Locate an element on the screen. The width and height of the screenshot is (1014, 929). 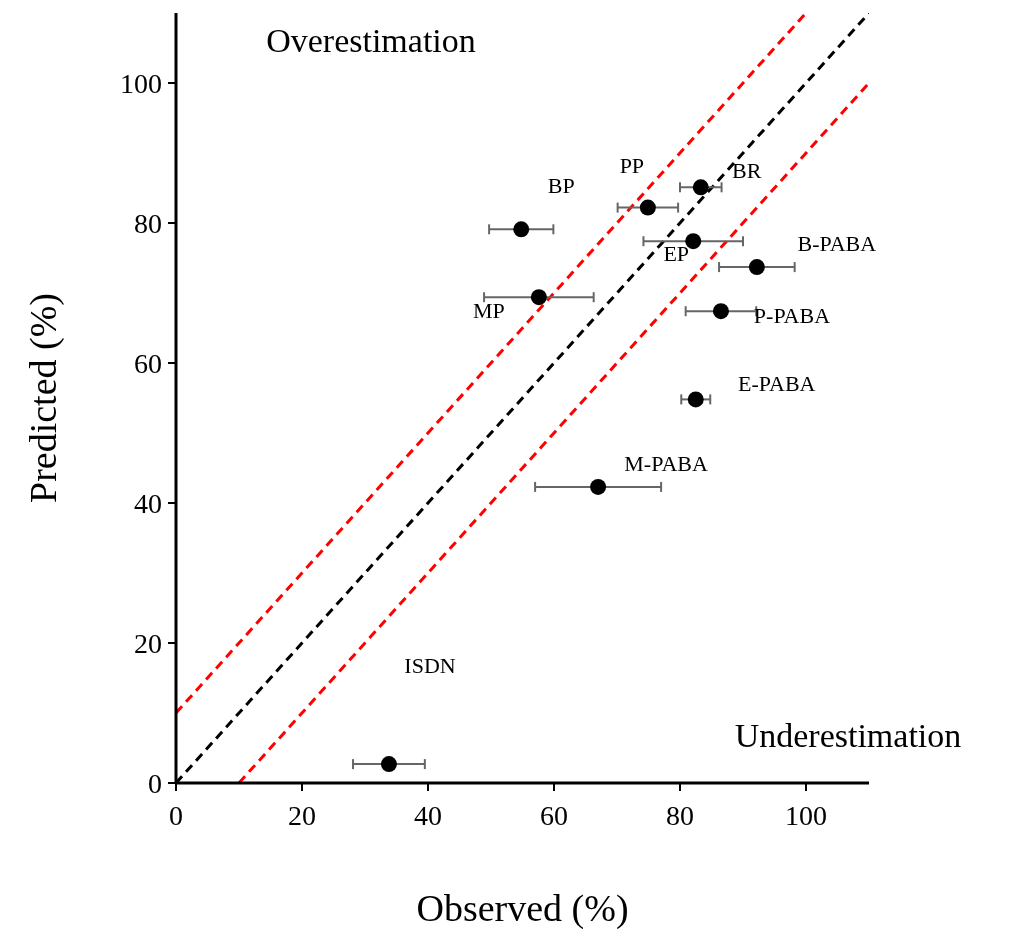
y-tick-label: 100 is located at coordinates (141, 83).